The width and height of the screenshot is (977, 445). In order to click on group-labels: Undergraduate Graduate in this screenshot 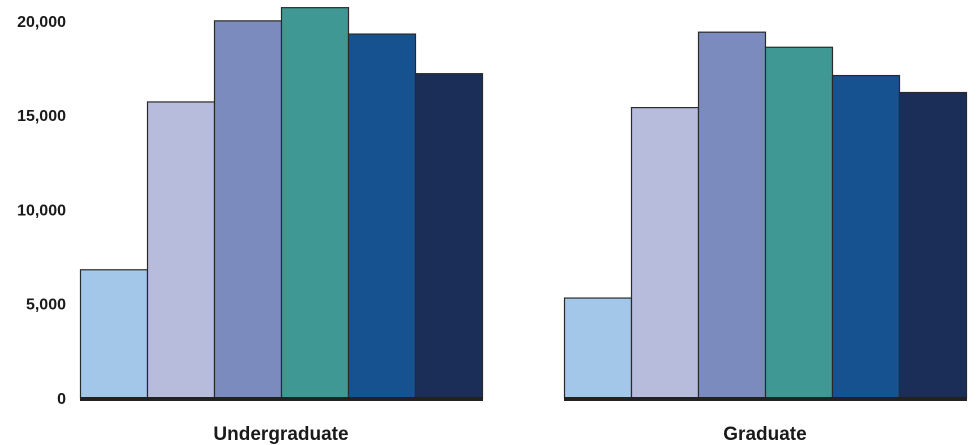, I will do `click(509, 434)`.